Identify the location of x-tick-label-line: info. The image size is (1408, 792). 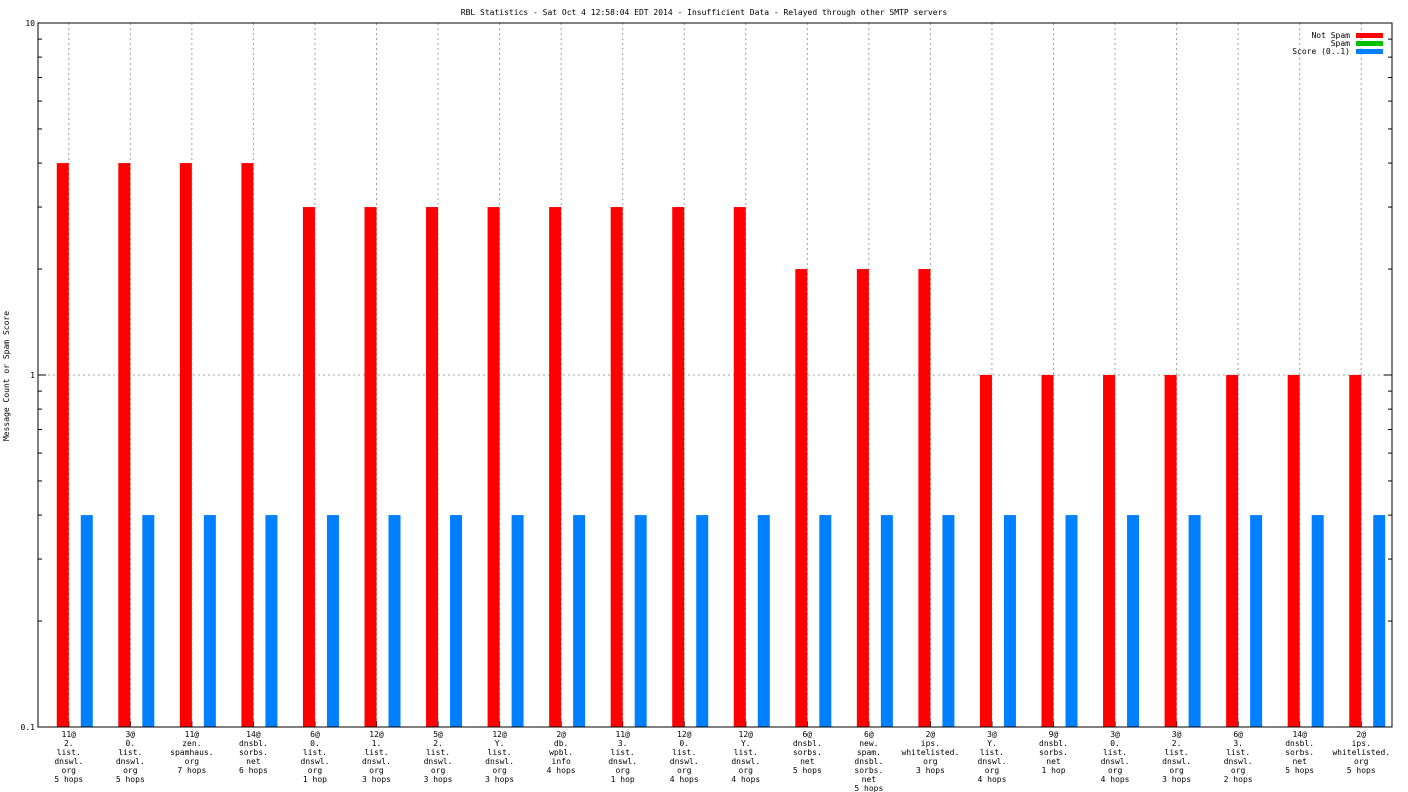
(561, 761).